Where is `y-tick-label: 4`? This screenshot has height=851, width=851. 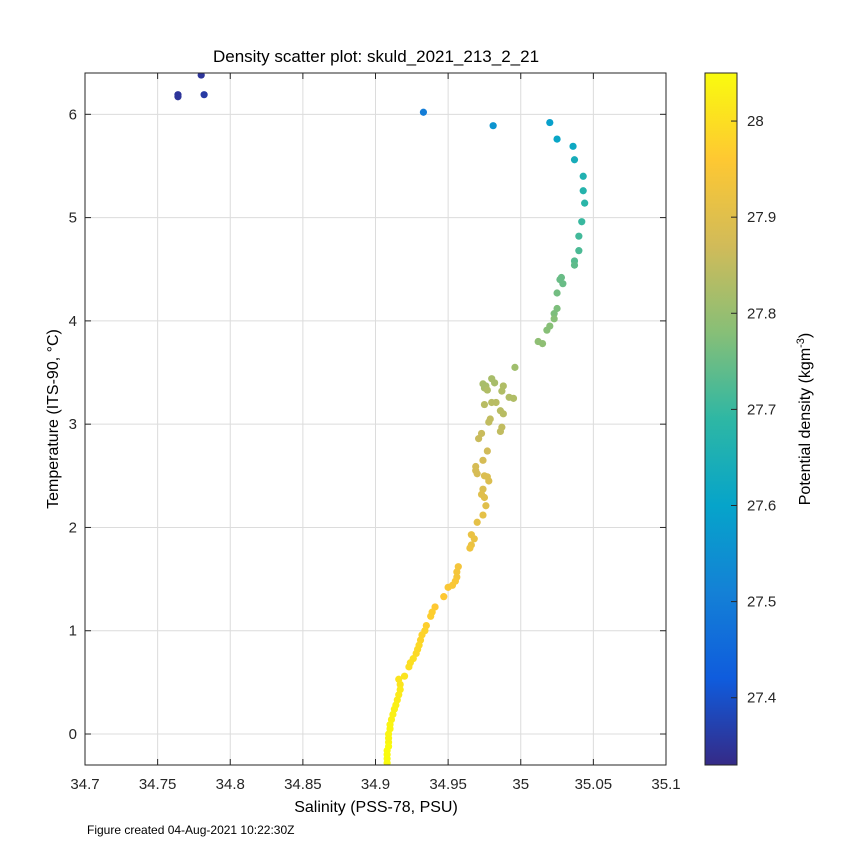 y-tick-label: 4 is located at coordinates (73, 321).